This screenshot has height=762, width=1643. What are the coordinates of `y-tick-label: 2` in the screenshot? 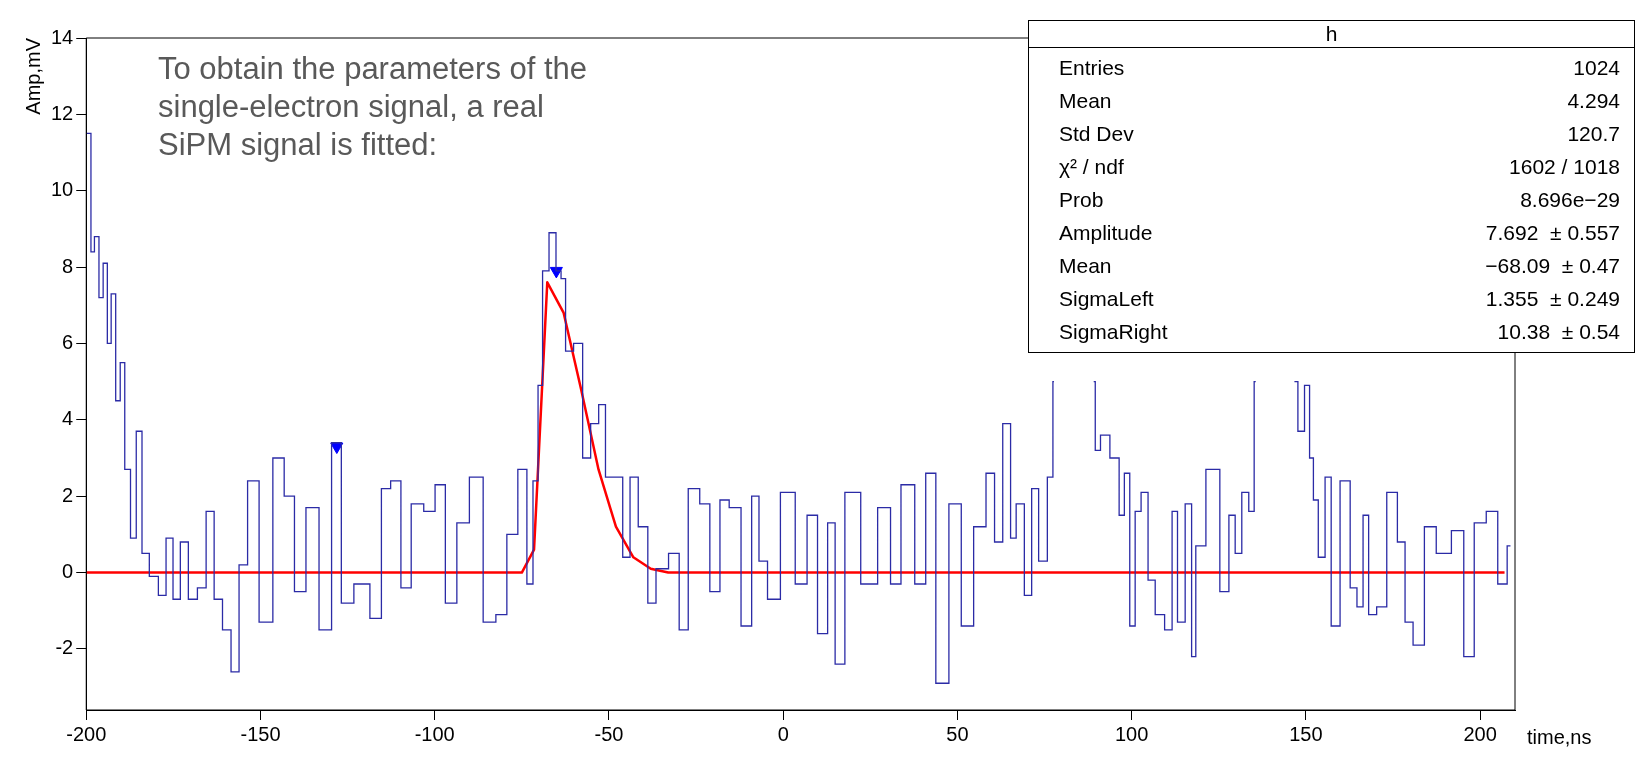 It's located at (68, 494).